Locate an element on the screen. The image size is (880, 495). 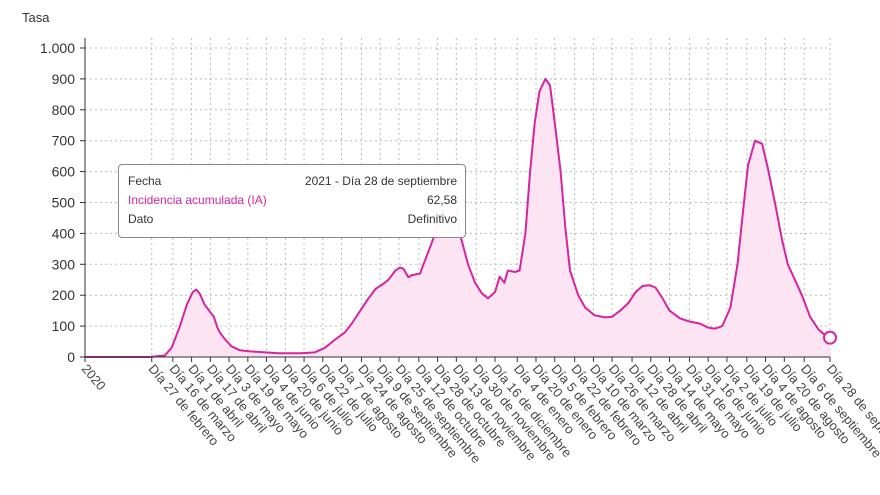
tooltip-dato-value: Definitivo is located at coordinates (432, 219).